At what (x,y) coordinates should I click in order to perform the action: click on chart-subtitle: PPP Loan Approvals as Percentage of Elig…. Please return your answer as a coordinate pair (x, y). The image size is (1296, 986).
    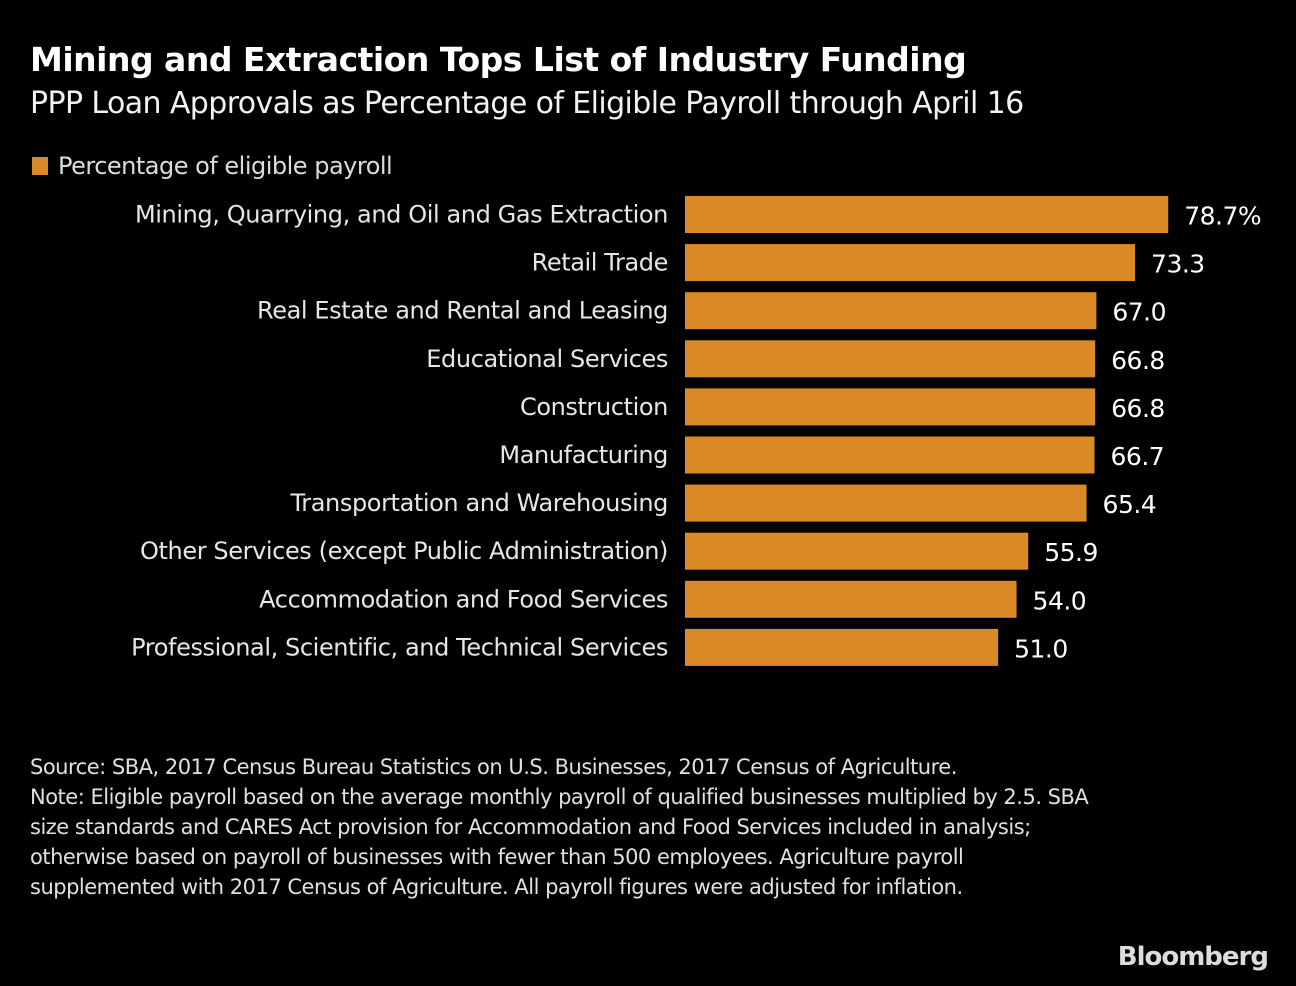
    Looking at the image, I should click on (527, 103).